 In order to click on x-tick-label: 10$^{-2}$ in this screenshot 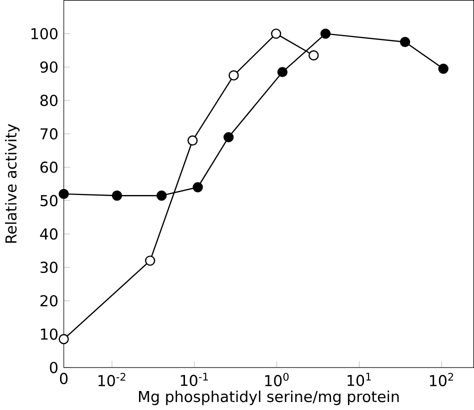, I will do `click(112, 379)`.